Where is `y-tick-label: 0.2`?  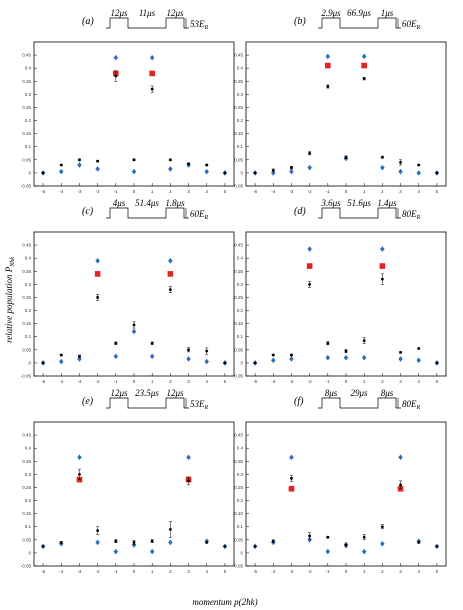 y-tick-label: 0.2 is located at coordinates (28, 310).